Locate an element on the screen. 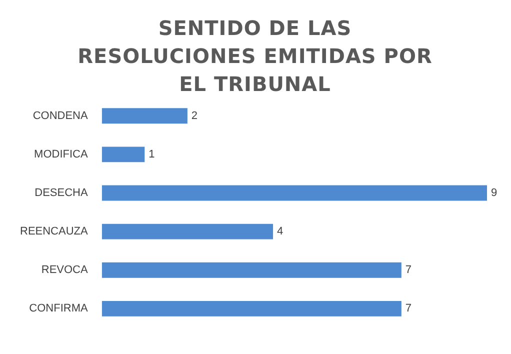 The image size is (511, 354). data-label: 4 is located at coordinates (280, 232).